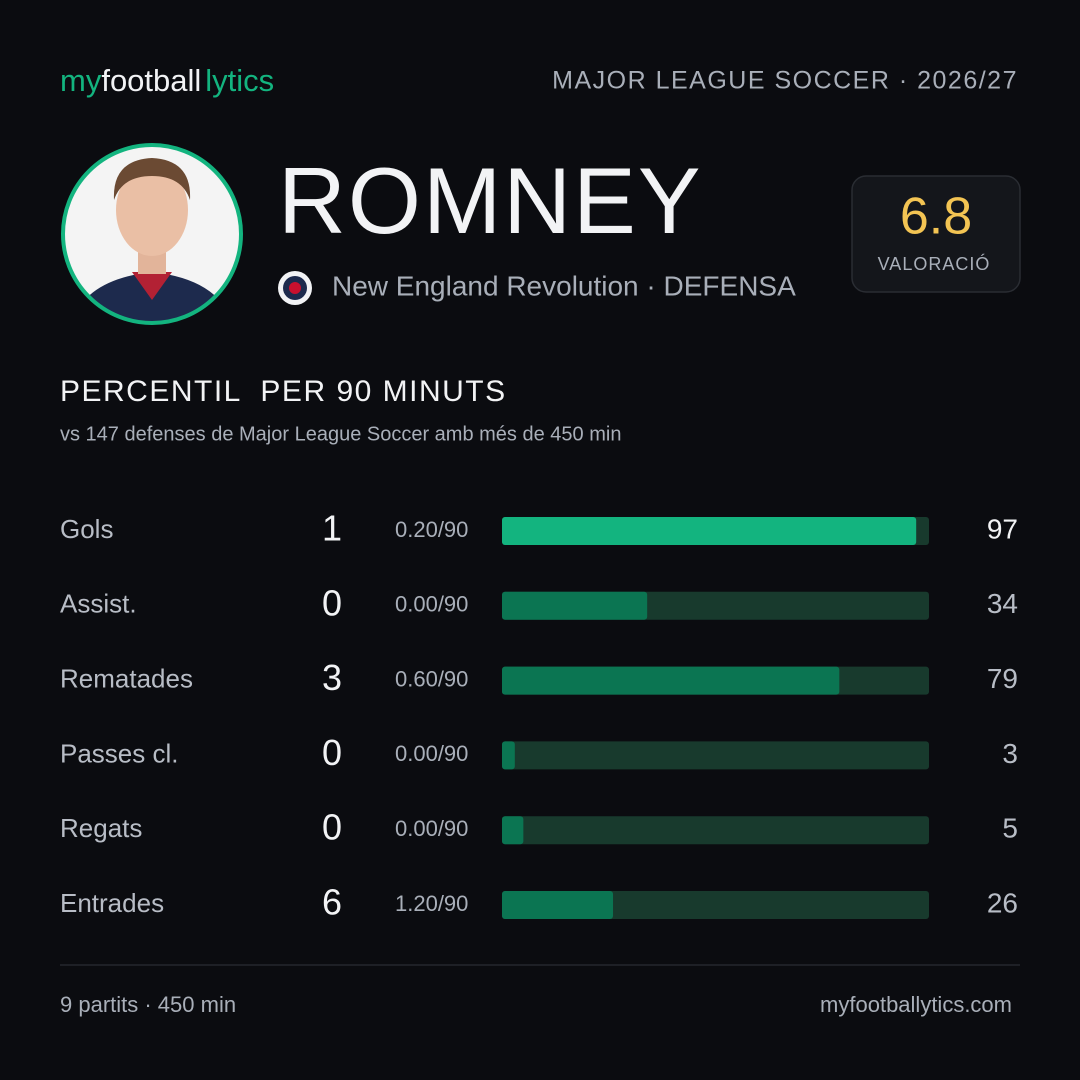 The height and width of the screenshot is (1080, 1080). What do you see at coordinates (1010, 828) in the screenshot?
I see `percentile-value: 5` at bounding box center [1010, 828].